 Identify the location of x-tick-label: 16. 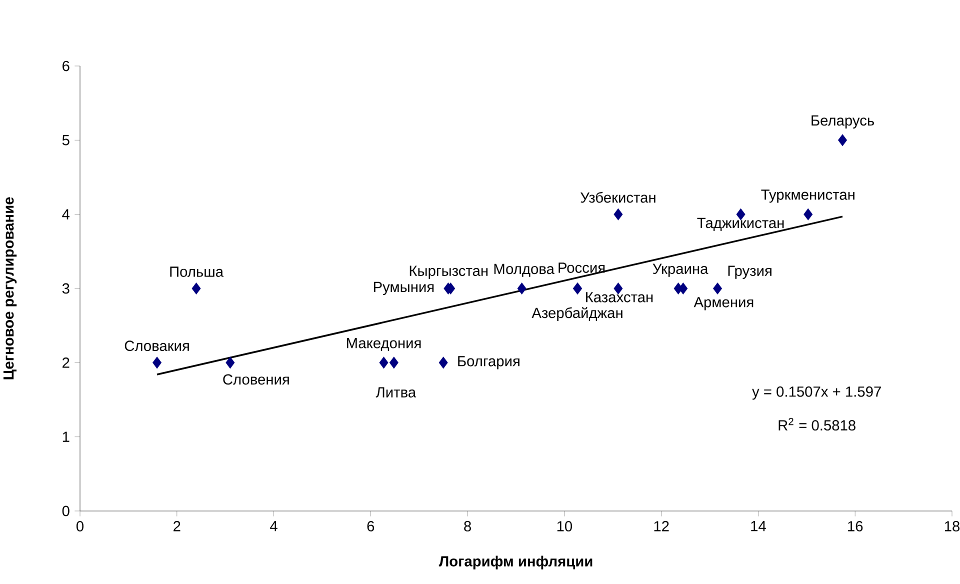
(855, 526).